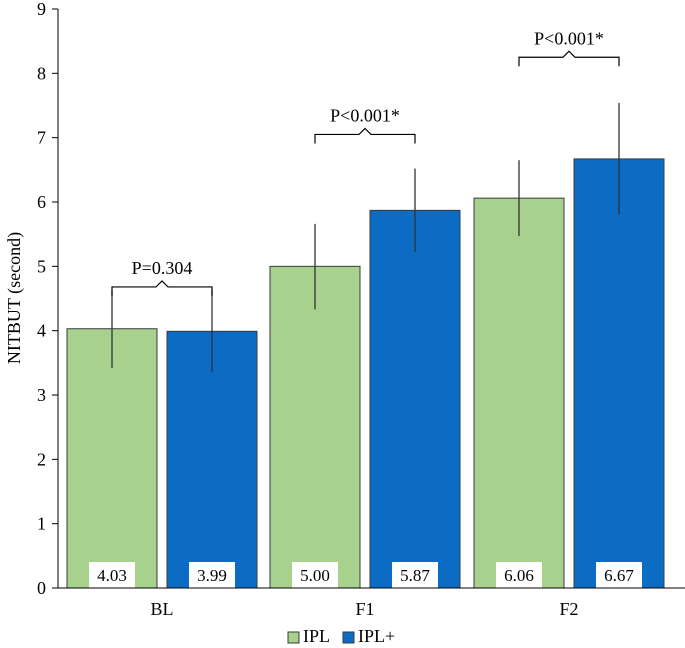 The width and height of the screenshot is (685, 648). Describe the element at coordinates (14, 298) in the screenshot. I see `y-axis-title: NITBUT (second)` at that location.